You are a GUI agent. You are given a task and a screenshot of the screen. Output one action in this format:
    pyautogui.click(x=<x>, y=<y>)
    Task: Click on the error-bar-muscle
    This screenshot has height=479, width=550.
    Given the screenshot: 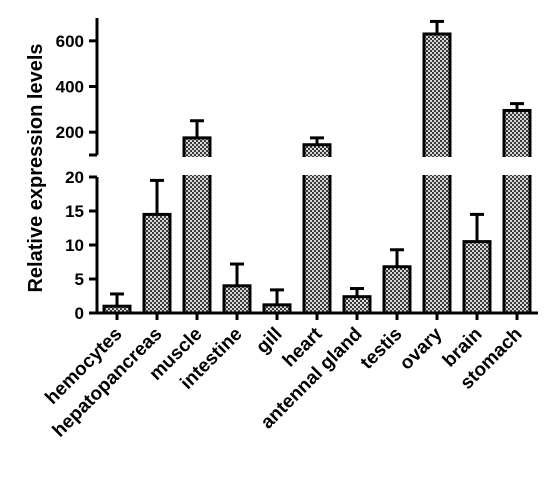 What is the action you would take?
    pyautogui.click(x=197, y=128)
    